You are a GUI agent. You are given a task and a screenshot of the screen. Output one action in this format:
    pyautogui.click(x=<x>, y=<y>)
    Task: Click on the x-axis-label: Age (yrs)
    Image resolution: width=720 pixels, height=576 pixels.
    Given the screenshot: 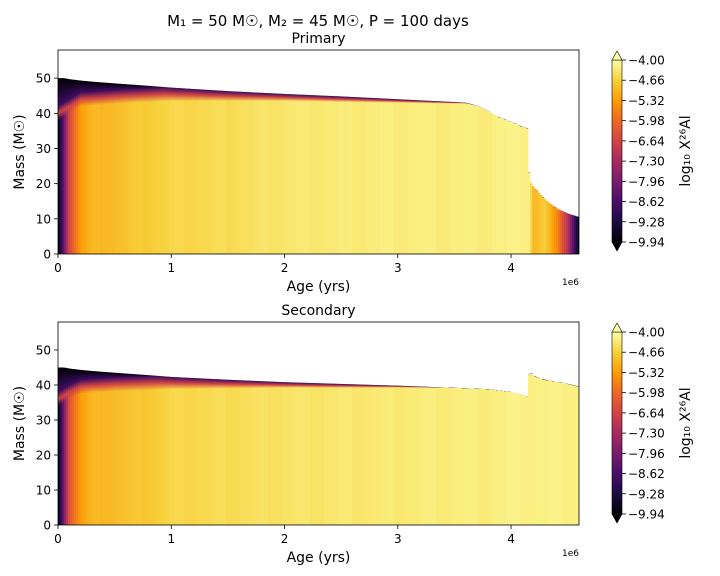 What is the action you would take?
    pyautogui.click(x=319, y=558)
    